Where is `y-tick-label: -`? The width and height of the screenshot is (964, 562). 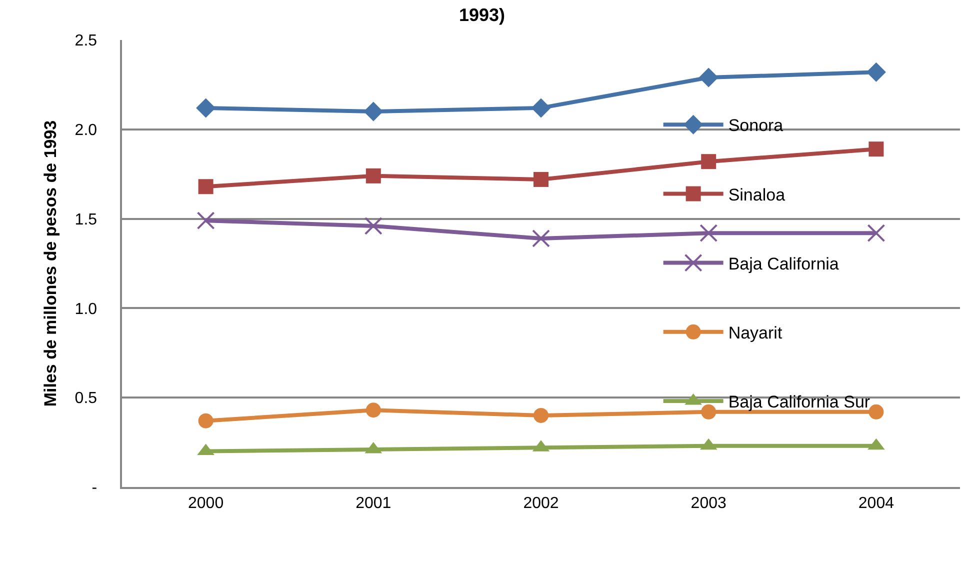
y-tick-label: - is located at coordinates (95, 488).